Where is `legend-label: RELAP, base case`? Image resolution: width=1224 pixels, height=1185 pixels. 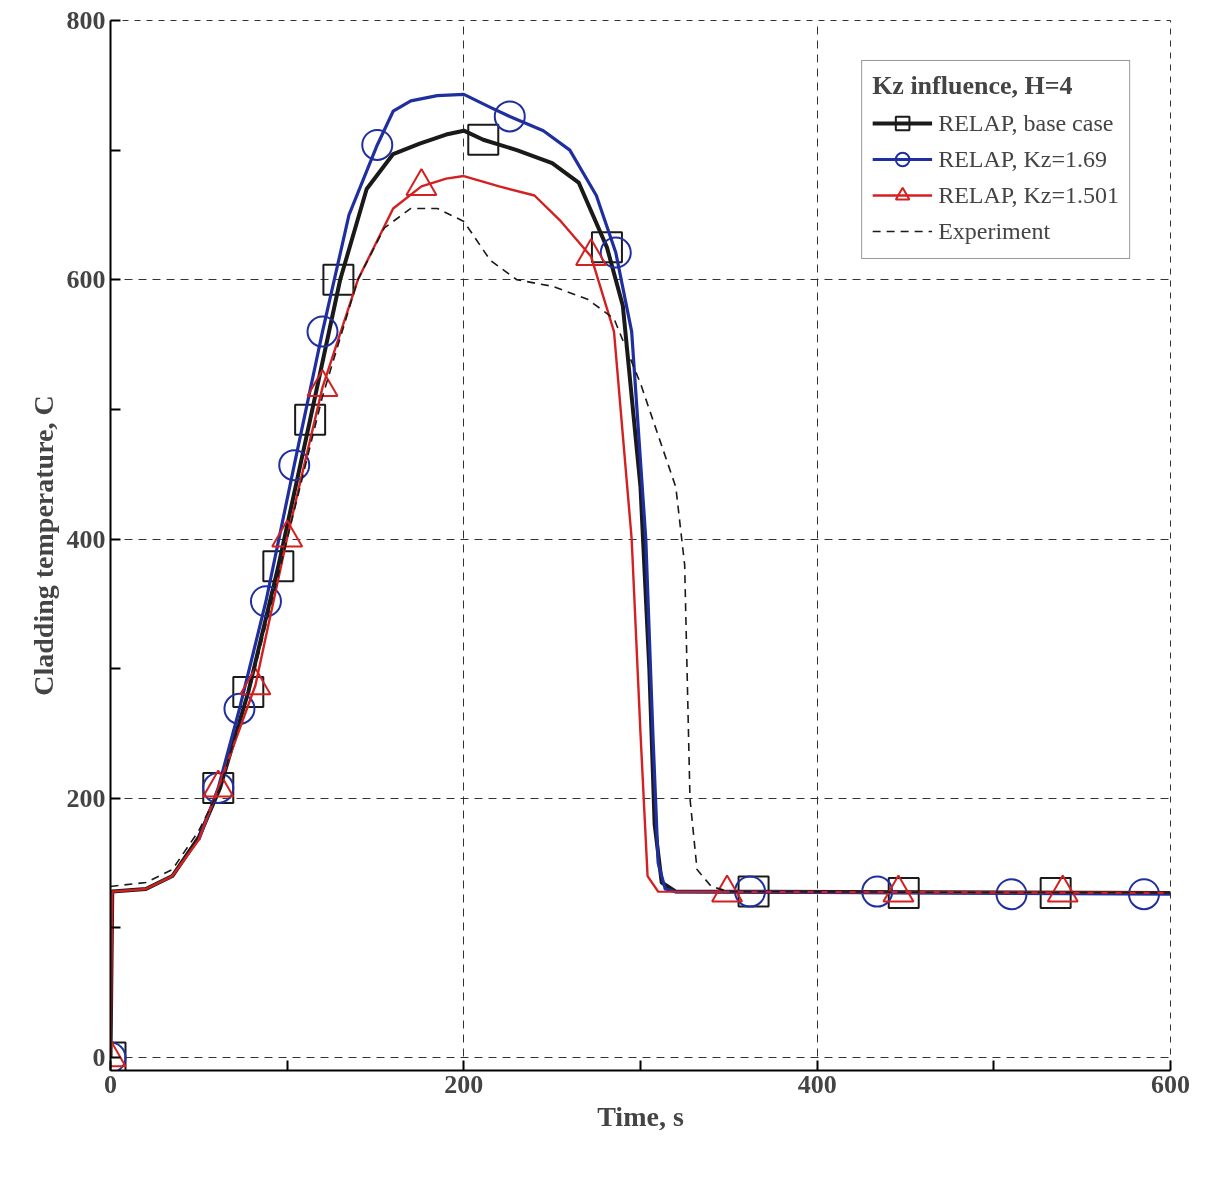
legend-label: RELAP, base case is located at coordinates (1026, 123).